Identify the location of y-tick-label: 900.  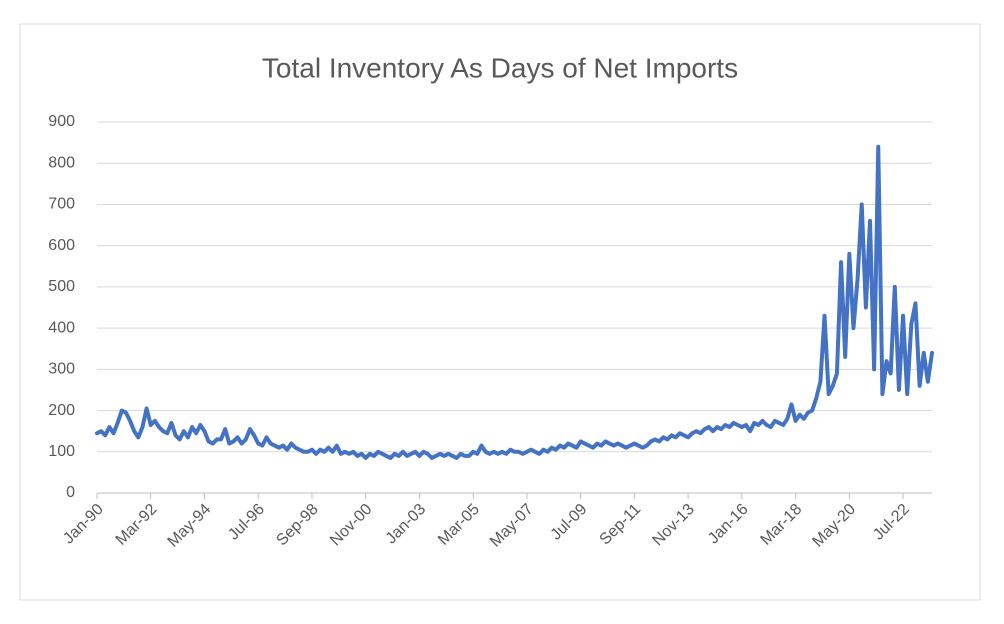
(61, 121).